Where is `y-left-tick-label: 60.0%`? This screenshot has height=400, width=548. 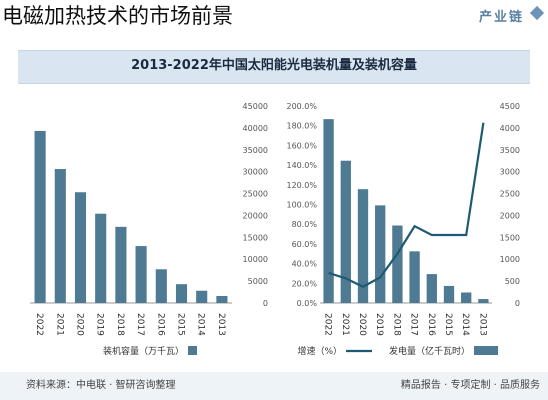
y-left-tick-label: 60.0% is located at coordinates (305, 244).